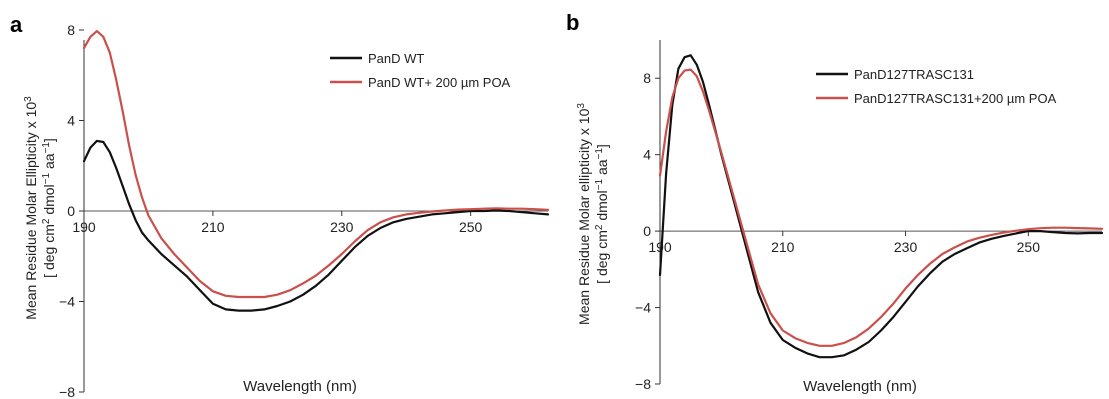  I want to click on y-axis-title-line1: Mean Residue Molar ellipticity x 10, so click(584, 216).